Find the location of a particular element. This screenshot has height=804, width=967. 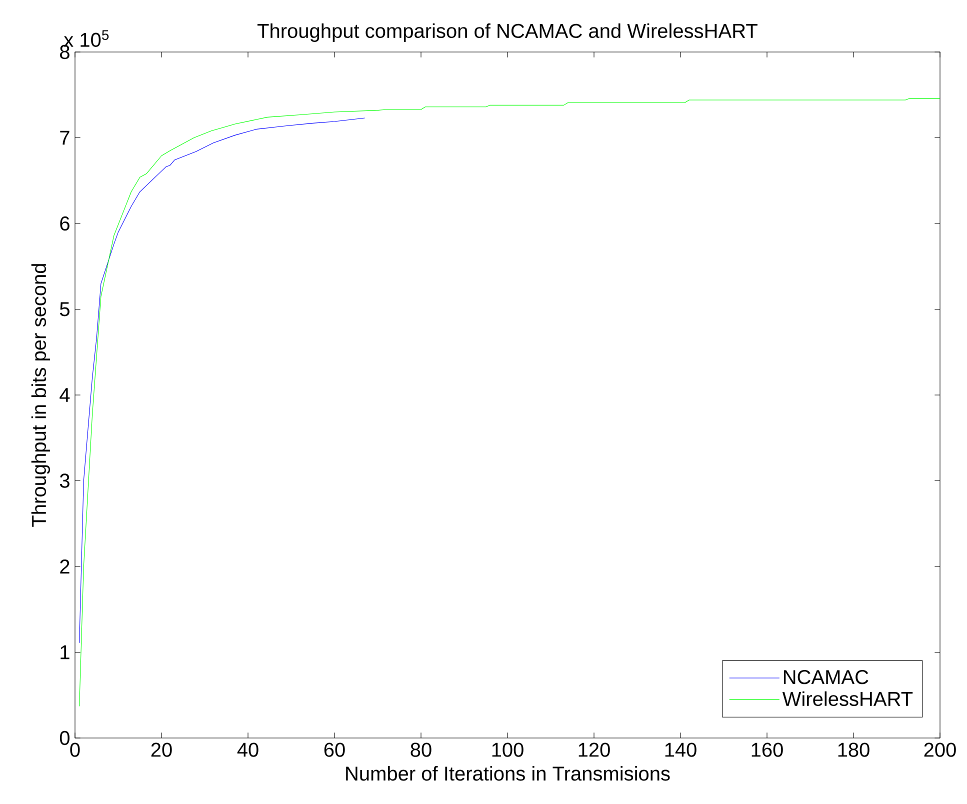

x-axis-title: Number of Iterations in Transmisions is located at coordinates (508, 773).